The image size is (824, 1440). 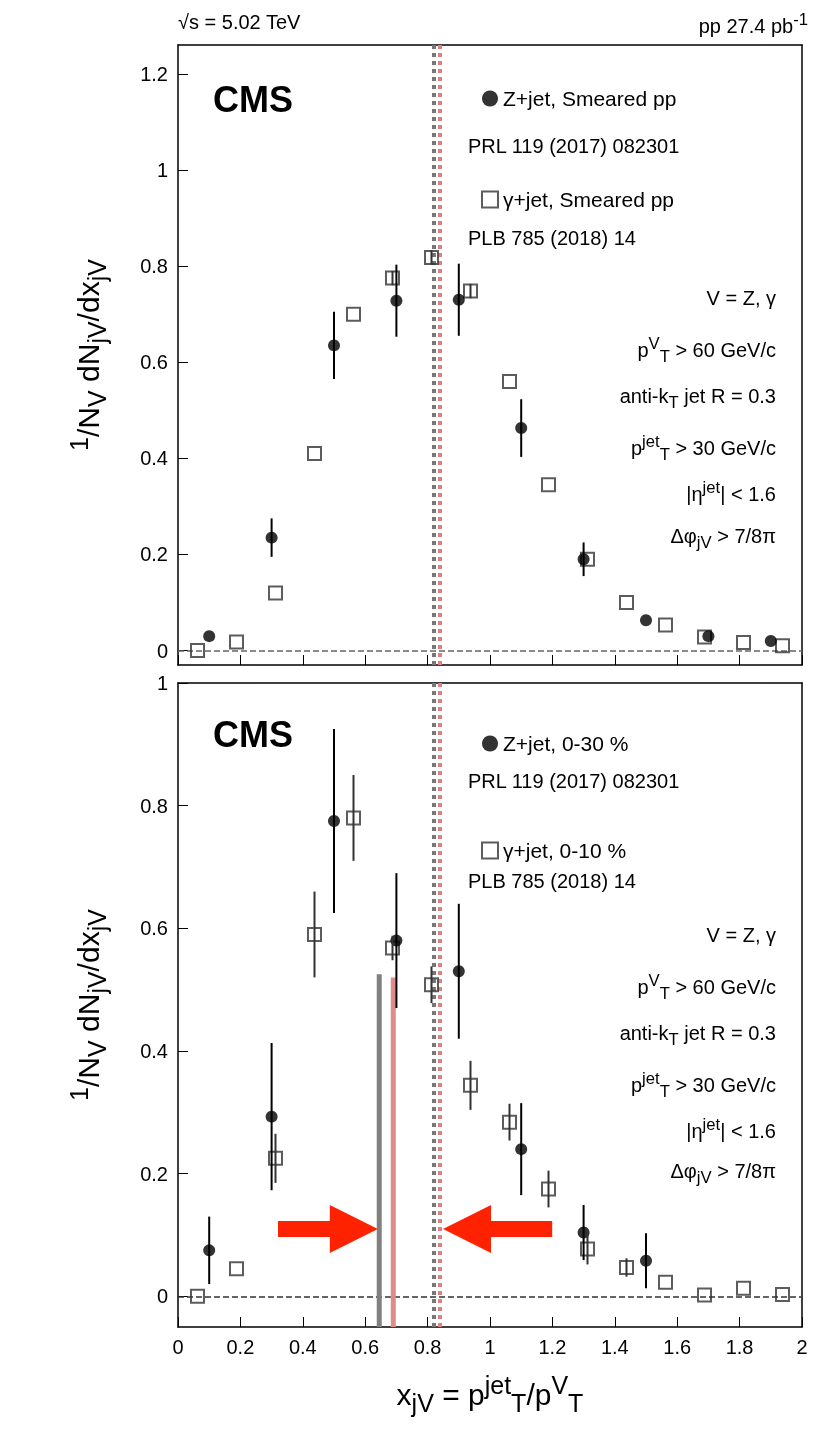 I want to click on y-tick-label: 1.2, so click(x=154, y=73).